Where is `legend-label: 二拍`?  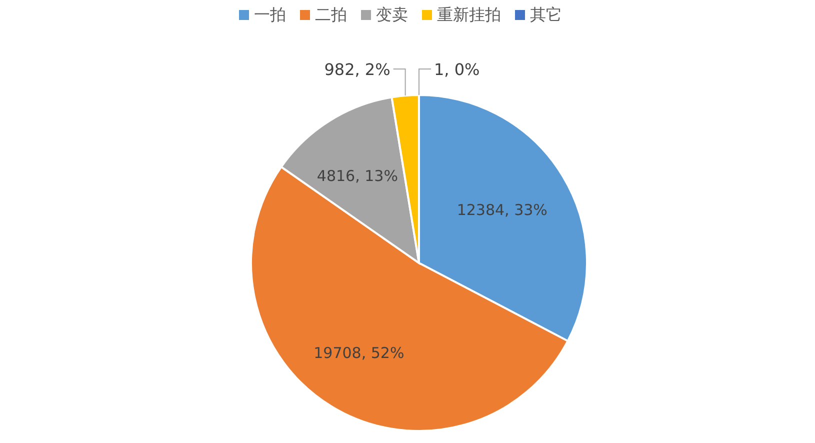 legend-label: 二拍 is located at coordinates (331, 14).